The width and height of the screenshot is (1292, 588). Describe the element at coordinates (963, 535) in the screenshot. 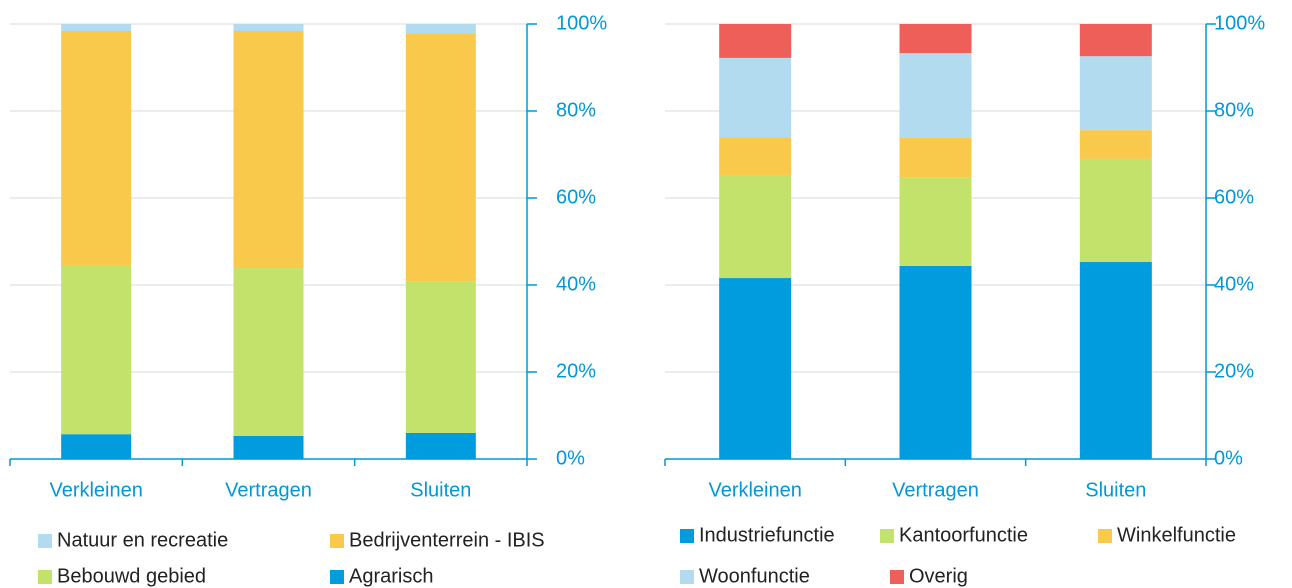

I see `legend-label: Kantoorfunctie` at that location.